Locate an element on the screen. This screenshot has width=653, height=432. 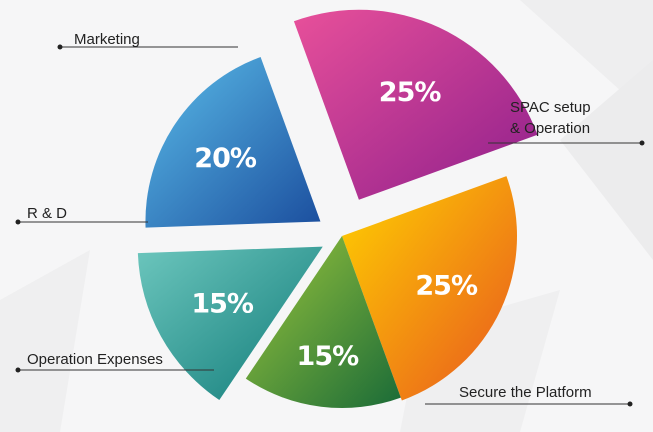
category-label-0: Marketing is located at coordinates (107, 39).